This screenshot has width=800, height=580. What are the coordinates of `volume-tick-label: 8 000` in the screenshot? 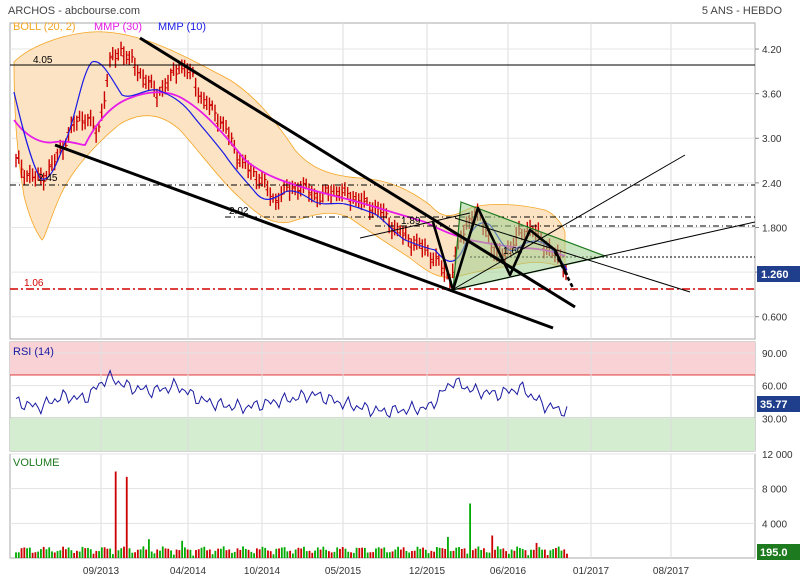 It's located at (774, 490).